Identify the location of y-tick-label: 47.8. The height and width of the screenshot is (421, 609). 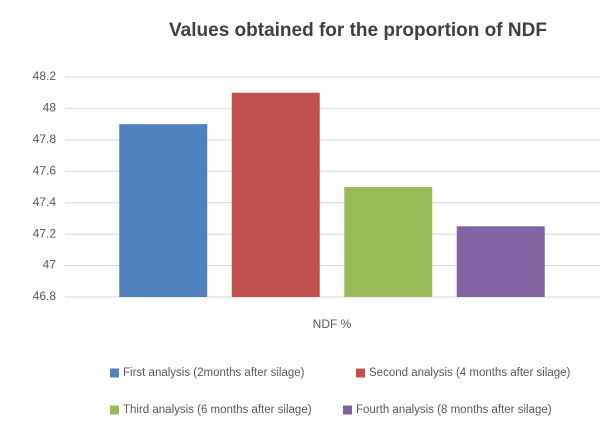
(45, 139).